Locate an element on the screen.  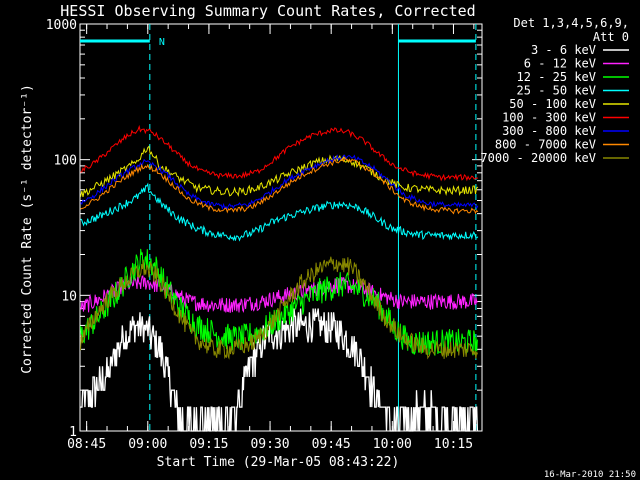
footer-timestamp: 16-Mar-2010 21:50 is located at coordinates (590, 475).